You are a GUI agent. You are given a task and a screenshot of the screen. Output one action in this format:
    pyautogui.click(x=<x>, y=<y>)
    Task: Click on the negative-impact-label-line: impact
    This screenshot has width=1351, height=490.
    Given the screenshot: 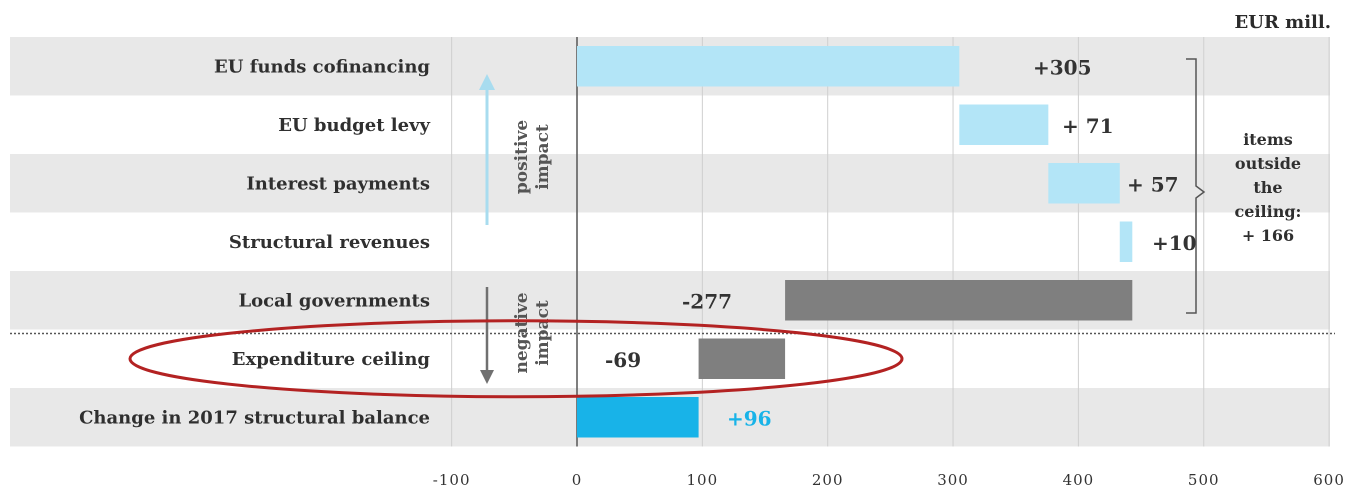 What is the action you would take?
    pyautogui.click(x=543, y=333)
    